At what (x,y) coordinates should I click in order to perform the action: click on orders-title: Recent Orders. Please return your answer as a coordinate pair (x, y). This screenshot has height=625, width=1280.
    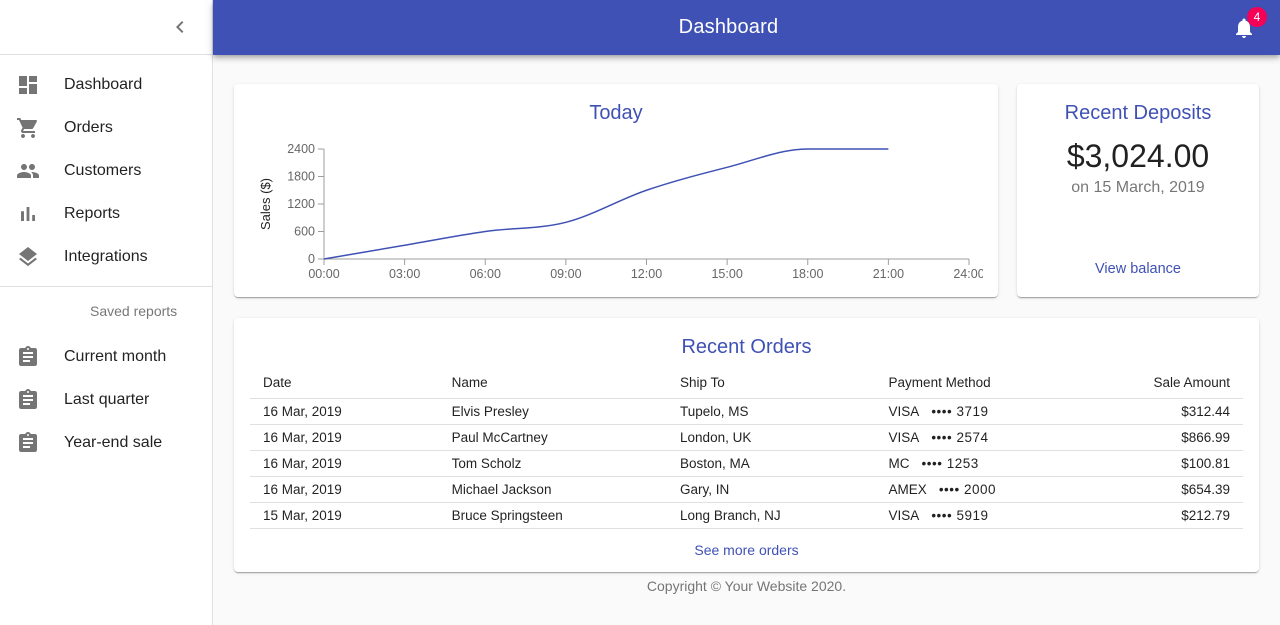
    Looking at the image, I should click on (746, 347).